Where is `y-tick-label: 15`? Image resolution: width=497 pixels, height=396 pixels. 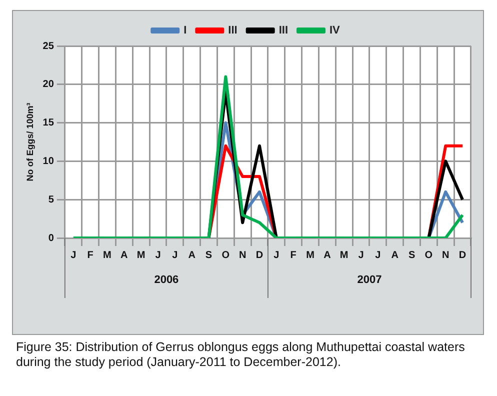
y-tick-label: 15 is located at coordinates (48, 123).